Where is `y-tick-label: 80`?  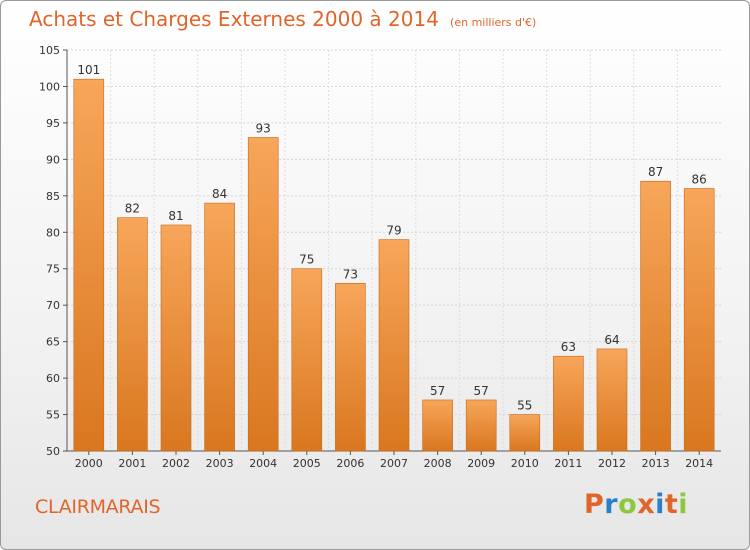 y-tick-label: 80 is located at coordinates (53, 232).